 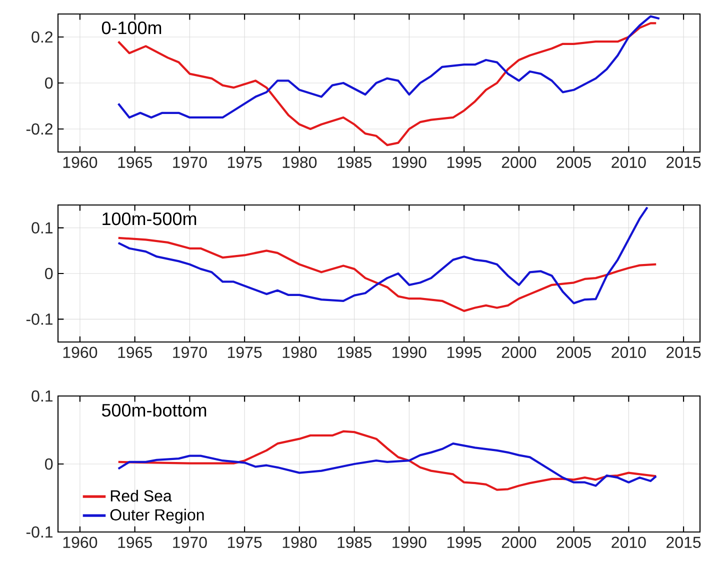 I want to click on legend-label: Outer Region, so click(x=157, y=516).